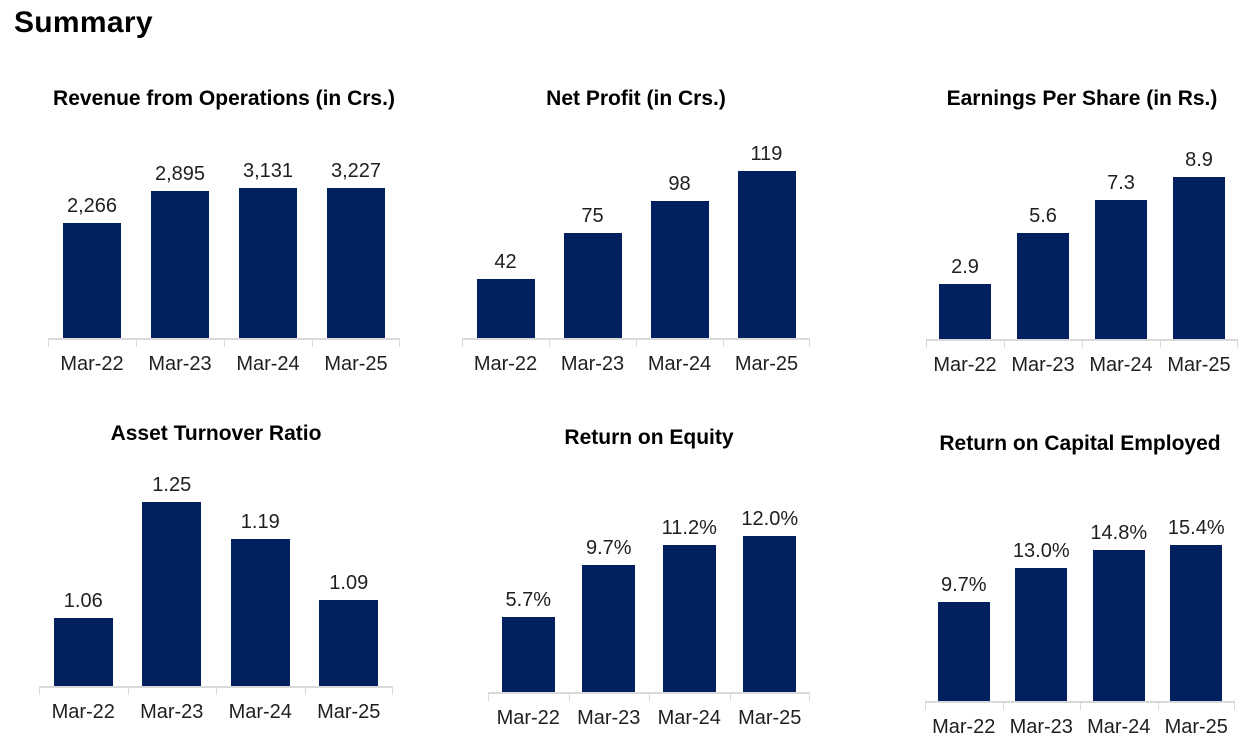  What do you see at coordinates (356, 171) in the screenshot?
I see `bar-value-label: 3,227` at bounding box center [356, 171].